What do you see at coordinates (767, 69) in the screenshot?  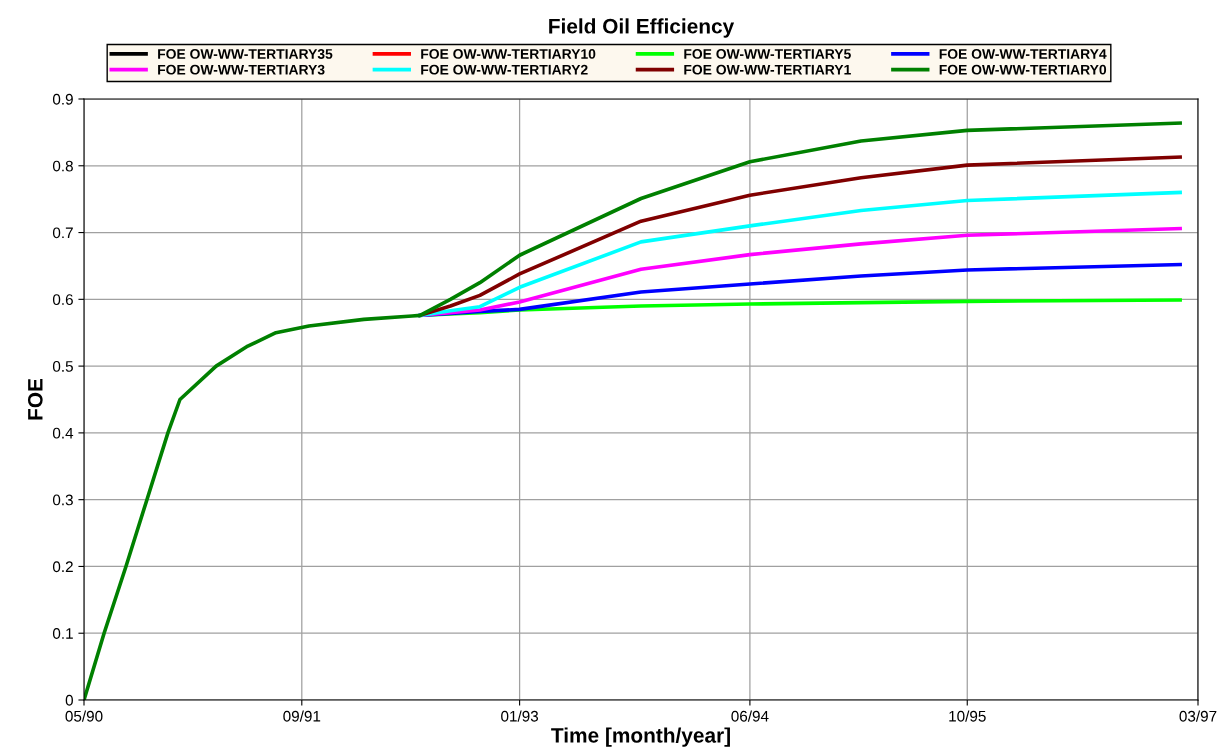 I see `legend-label: FOE OW-WW-TERTIARY1` at bounding box center [767, 69].